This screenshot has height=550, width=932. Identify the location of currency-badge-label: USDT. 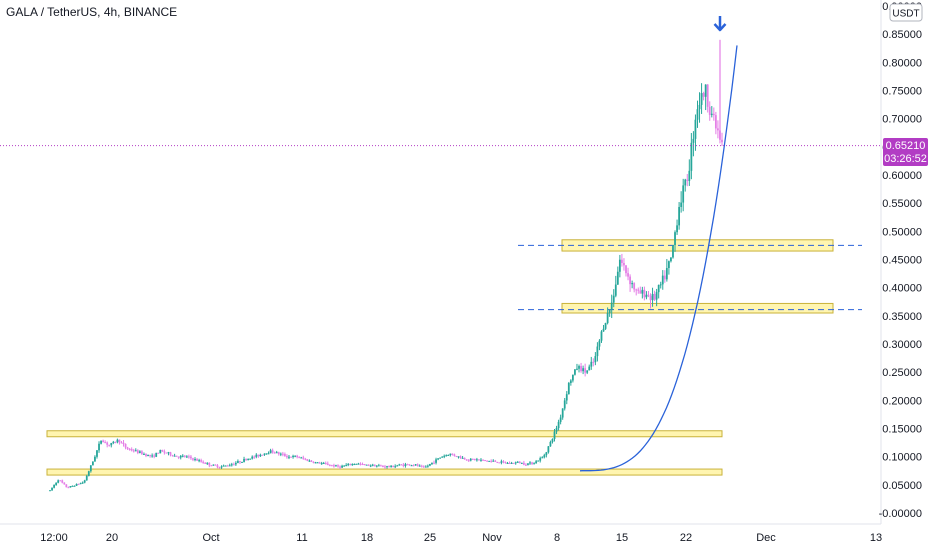
(905, 14).